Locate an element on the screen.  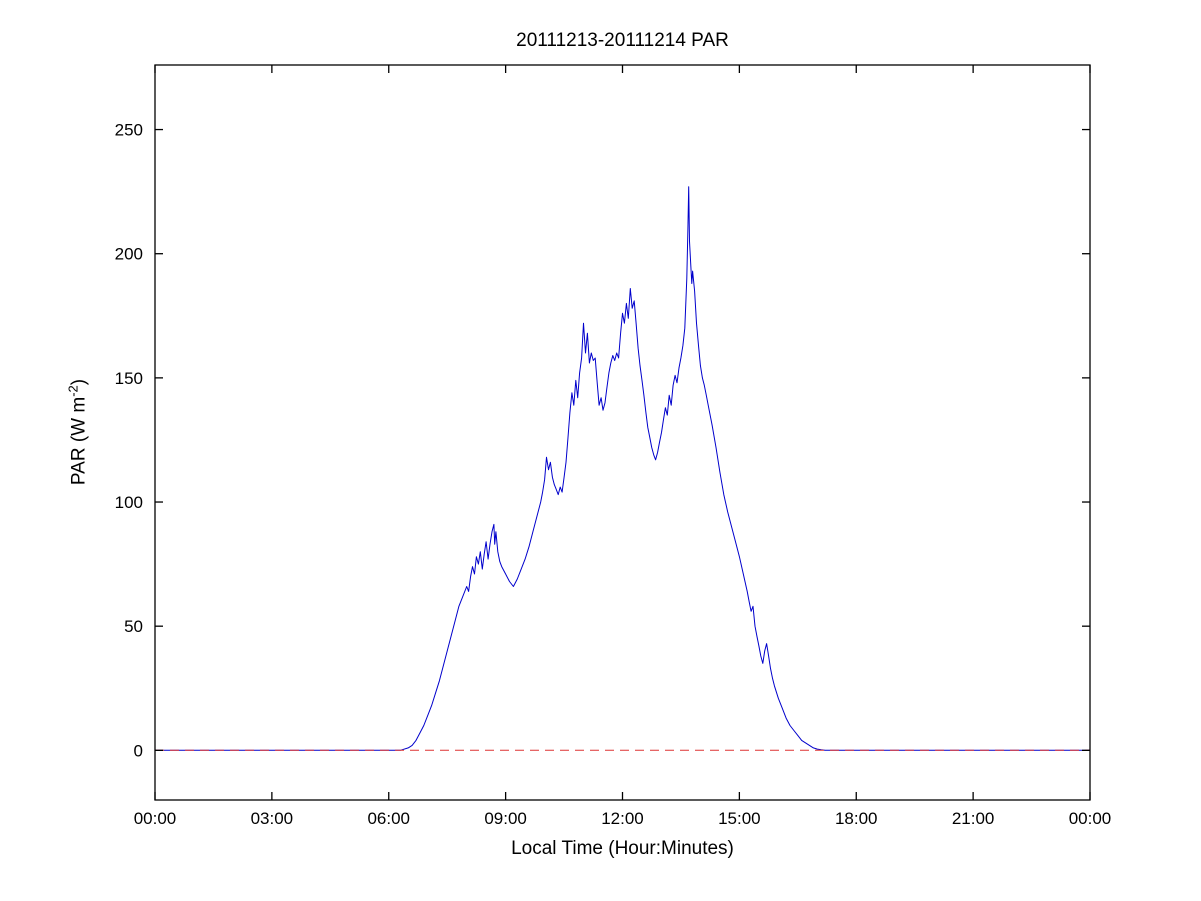
y-tick-label: 250 is located at coordinates (129, 130).